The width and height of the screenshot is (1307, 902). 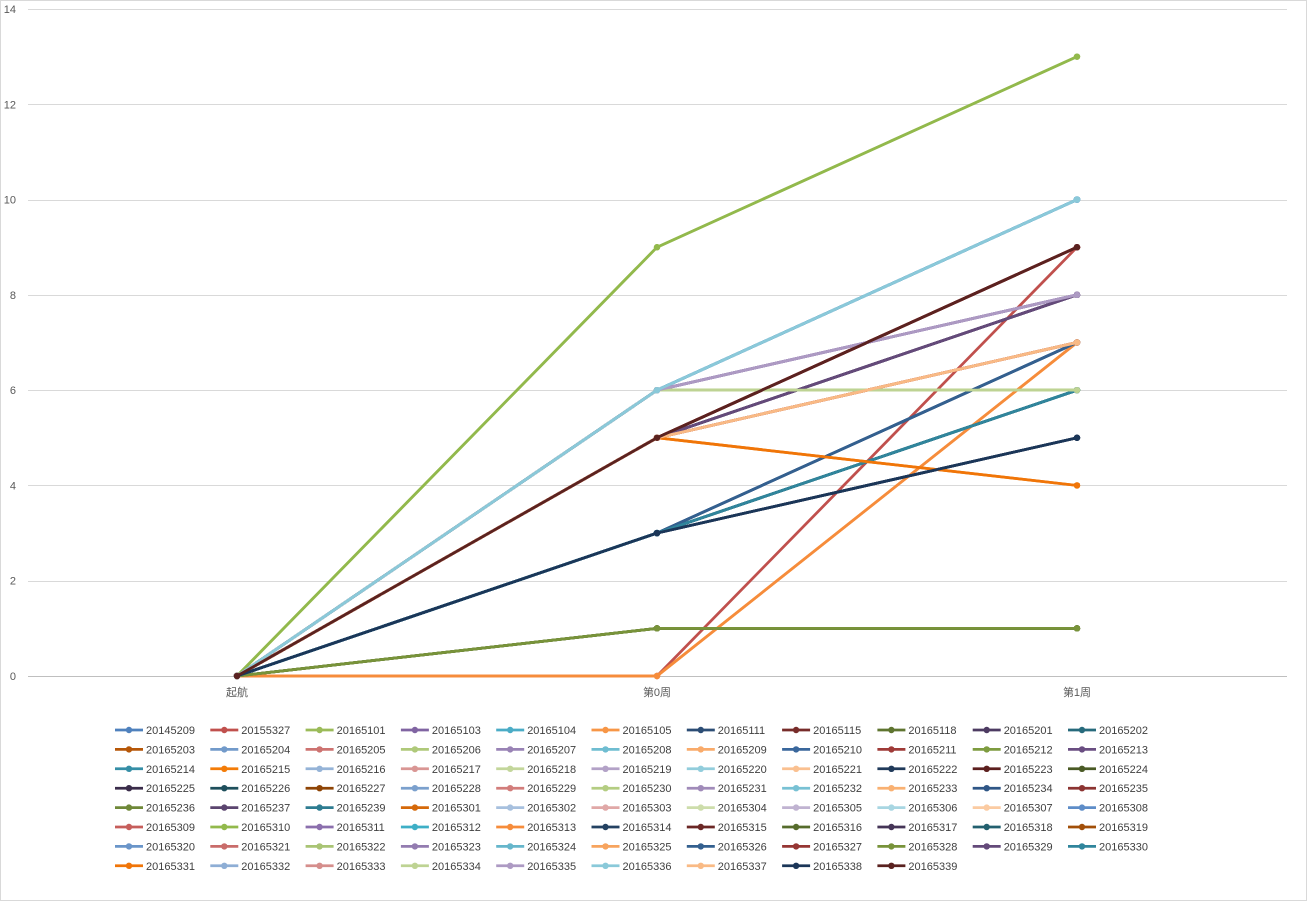 I want to click on legend-label: 20165217, so click(x=456, y=770).